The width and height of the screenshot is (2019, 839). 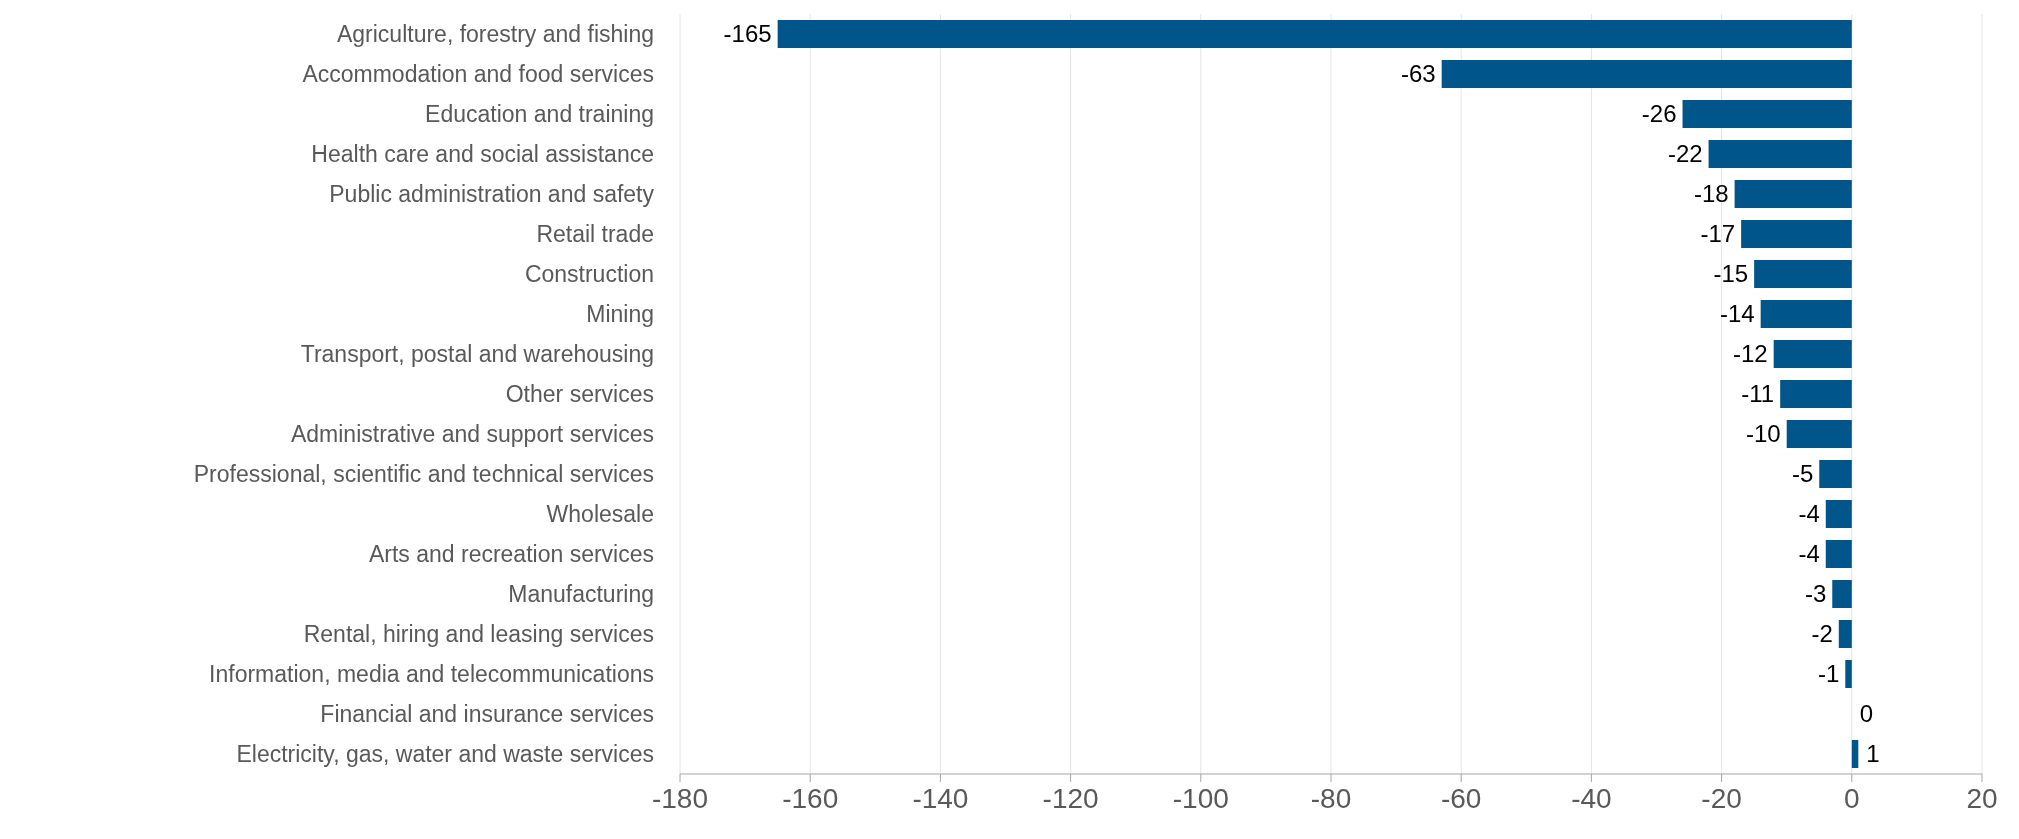 I want to click on y-tick-label: Mining, so click(x=620, y=314).